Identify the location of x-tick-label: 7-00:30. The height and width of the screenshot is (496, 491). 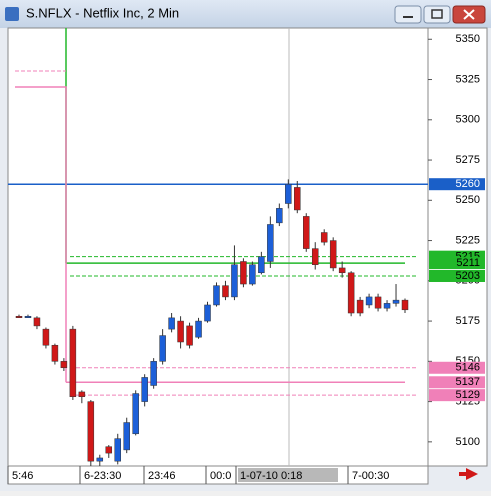
(370, 476).